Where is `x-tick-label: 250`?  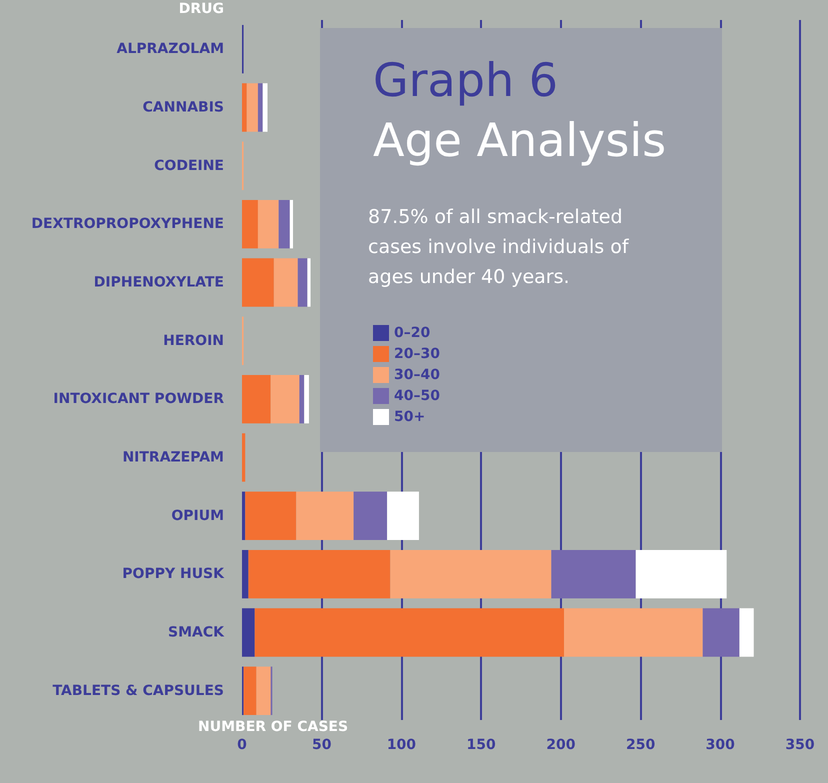
x-tick-label: 250 is located at coordinates (641, 745).